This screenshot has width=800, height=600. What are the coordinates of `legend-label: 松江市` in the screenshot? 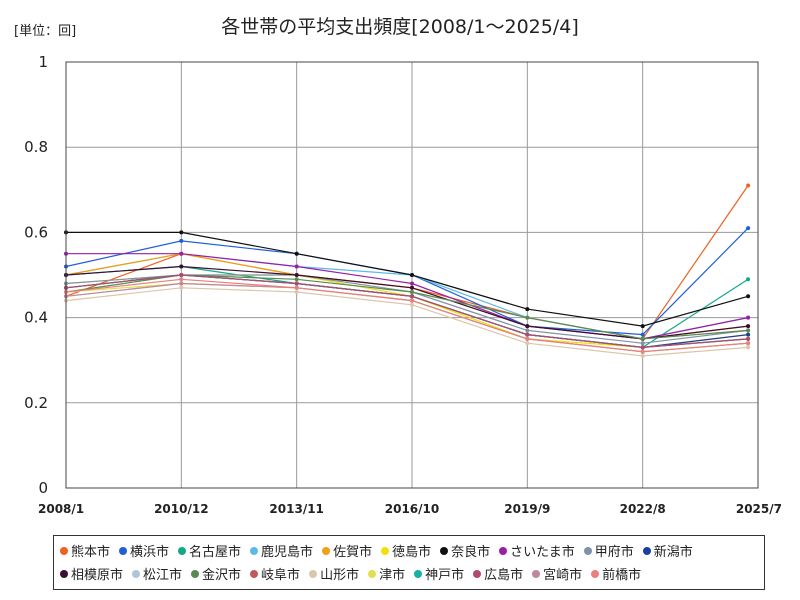 It's located at (163, 575).